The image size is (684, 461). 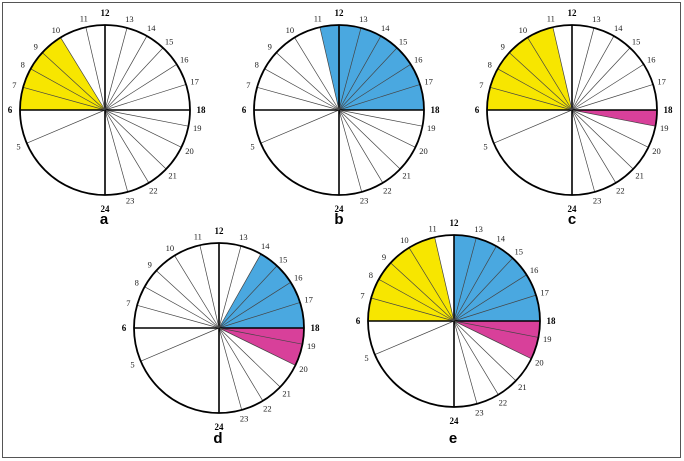 I want to click on clock-panel-c: 12 13 14 15 16 17 18 19 20 21 22 23 24 5 6 7 89 10 11 c, so click(x=574, y=118).